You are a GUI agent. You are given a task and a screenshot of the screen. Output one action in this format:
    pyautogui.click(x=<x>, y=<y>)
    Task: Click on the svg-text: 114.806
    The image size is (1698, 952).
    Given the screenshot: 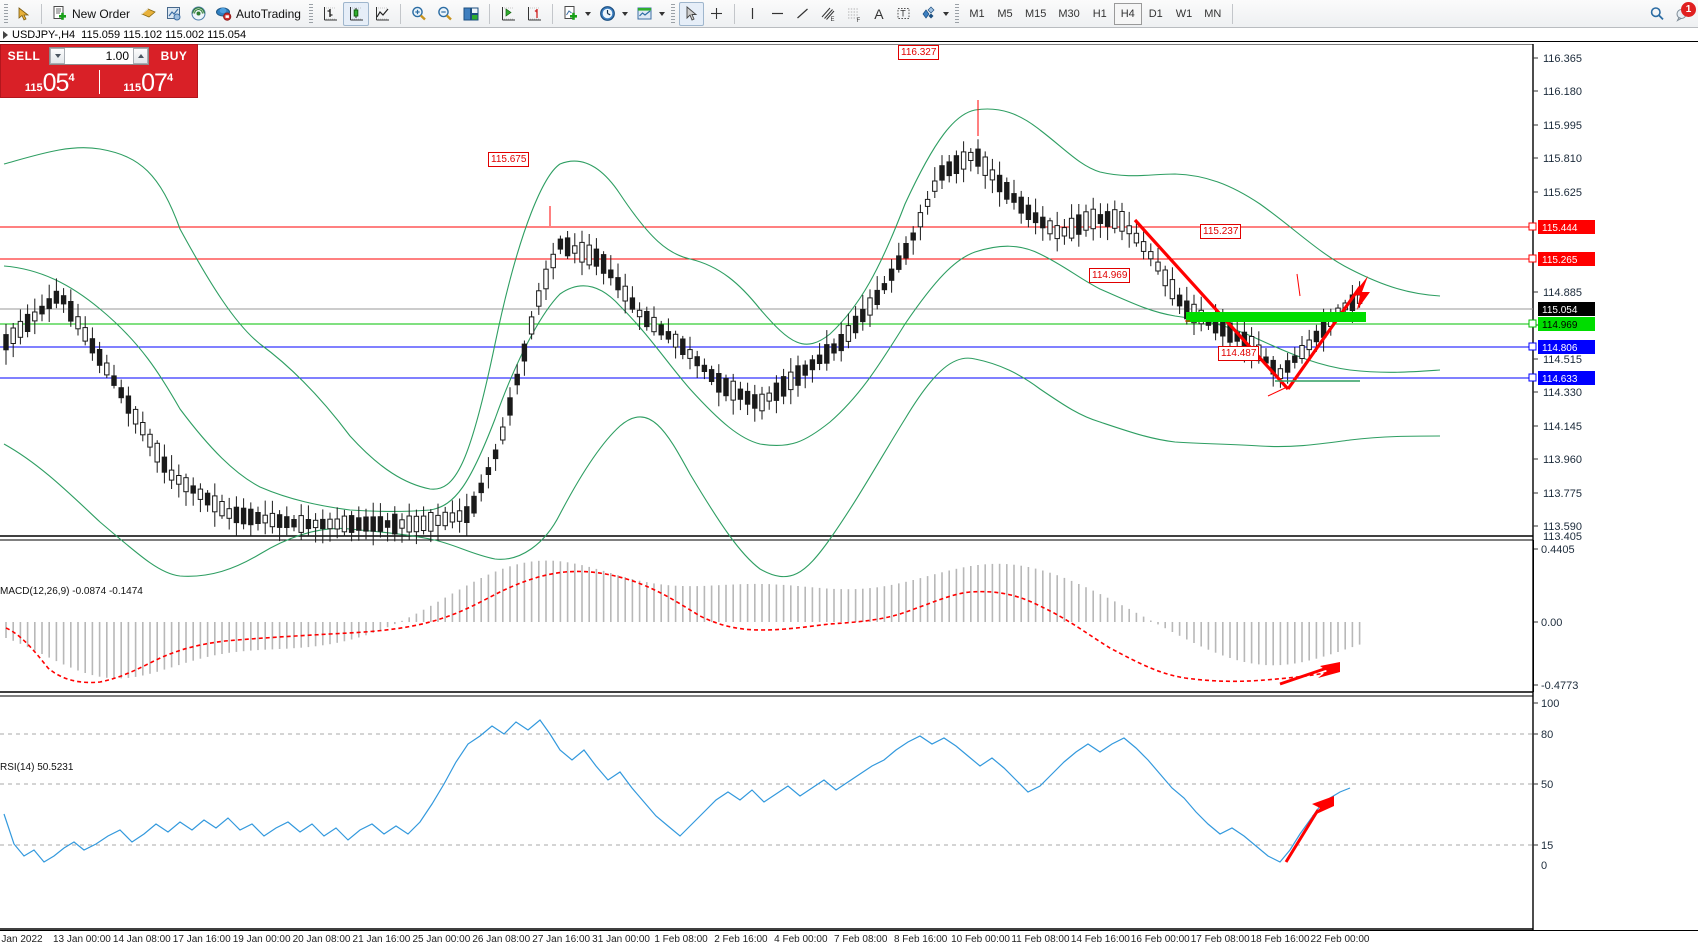 What is the action you would take?
    pyautogui.click(x=1560, y=348)
    